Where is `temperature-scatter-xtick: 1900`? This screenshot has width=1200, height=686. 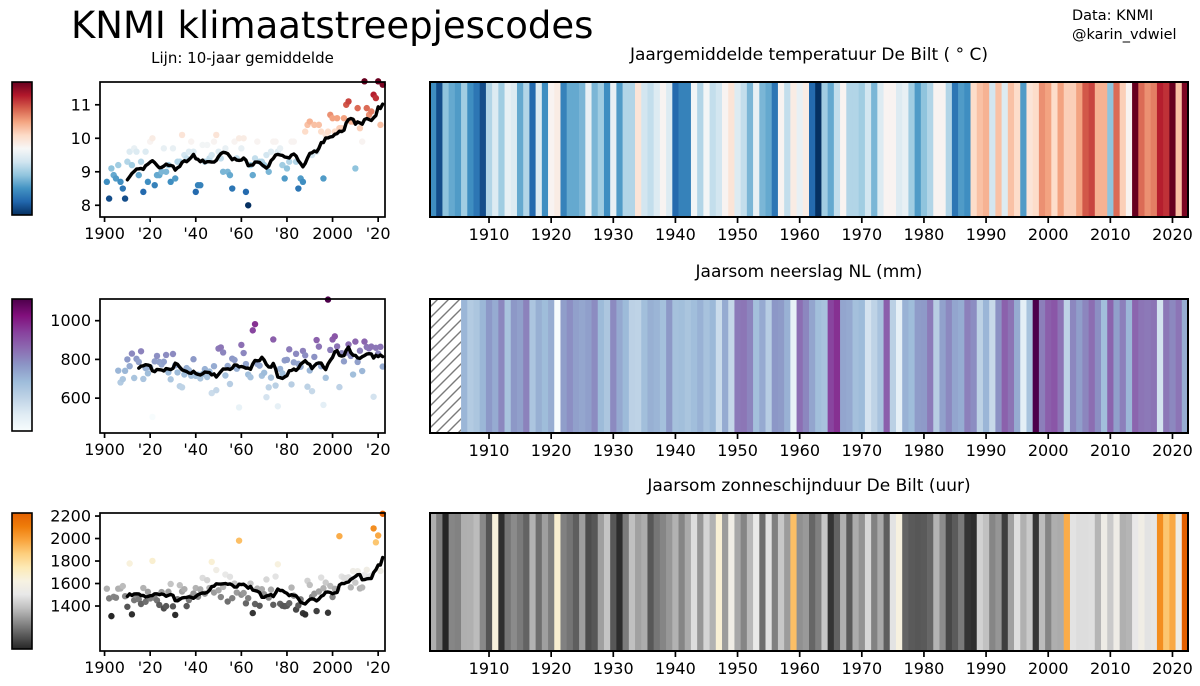 temperature-scatter-xtick: 1900 is located at coordinates (104, 233).